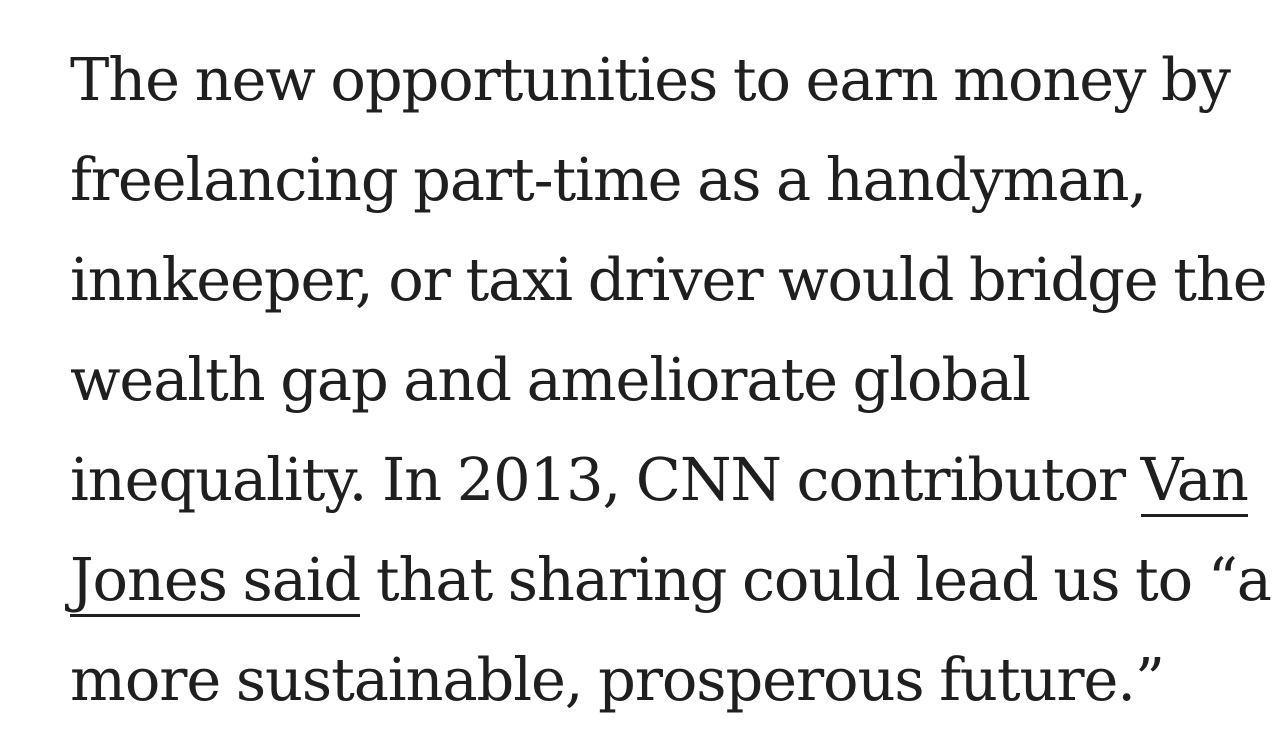 This screenshot has height=737, width=1280. What do you see at coordinates (550, 379) in the screenshot?
I see `paragraph-line: wealth gap and ameliorate global` at bounding box center [550, 379].